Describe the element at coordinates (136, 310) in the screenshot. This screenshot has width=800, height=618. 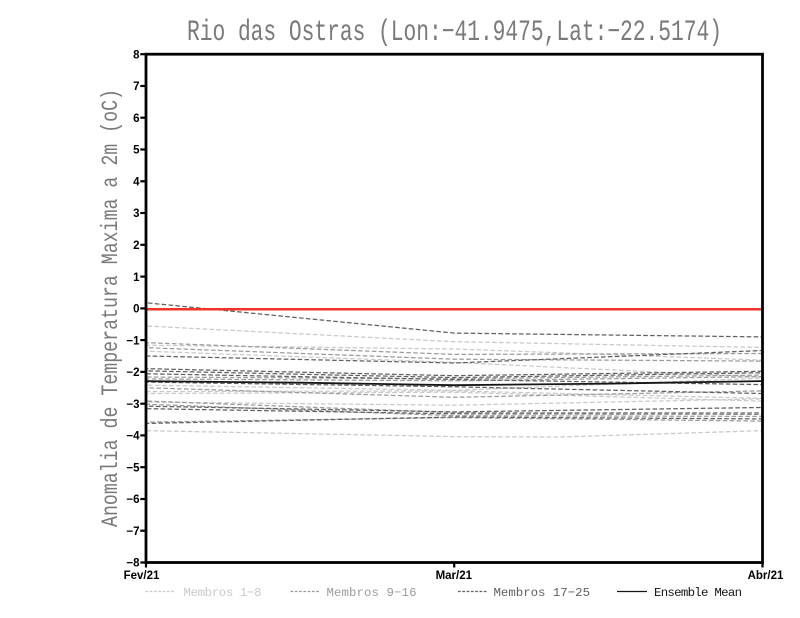
I see `svg-text: 0` at that location.